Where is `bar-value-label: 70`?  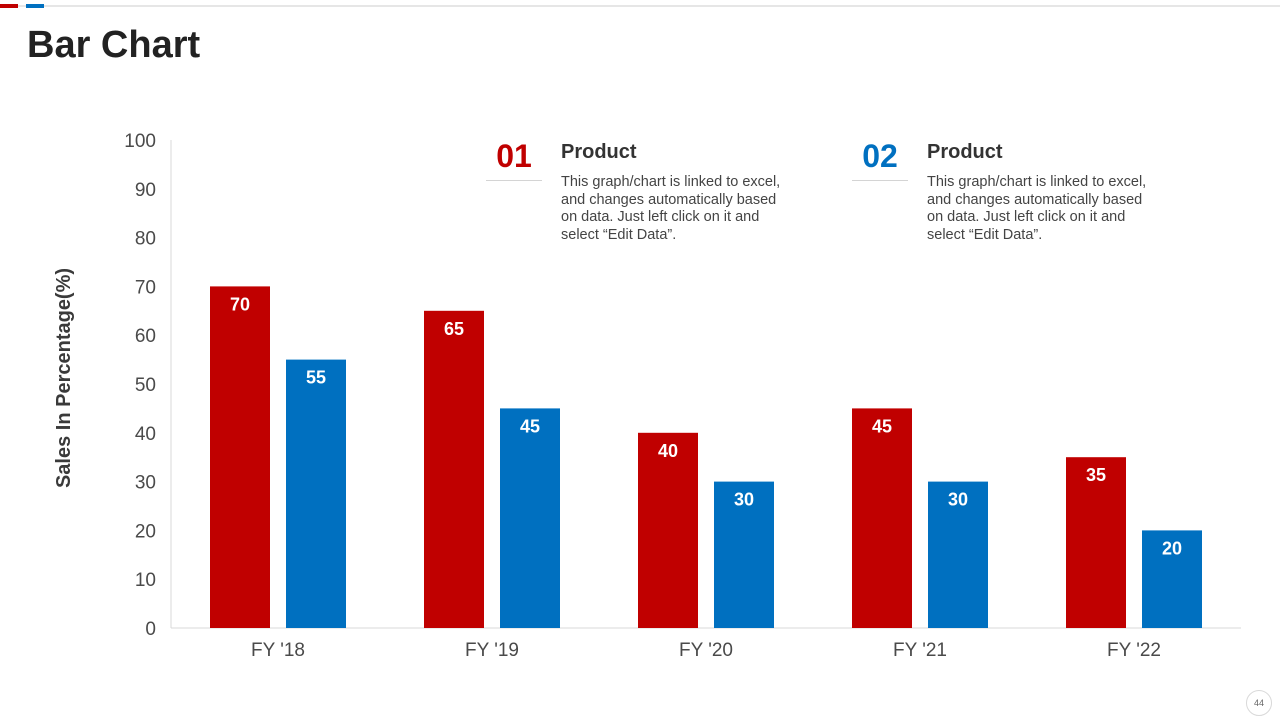
bar-value-label: 70 is located at coordinates (240, 304).